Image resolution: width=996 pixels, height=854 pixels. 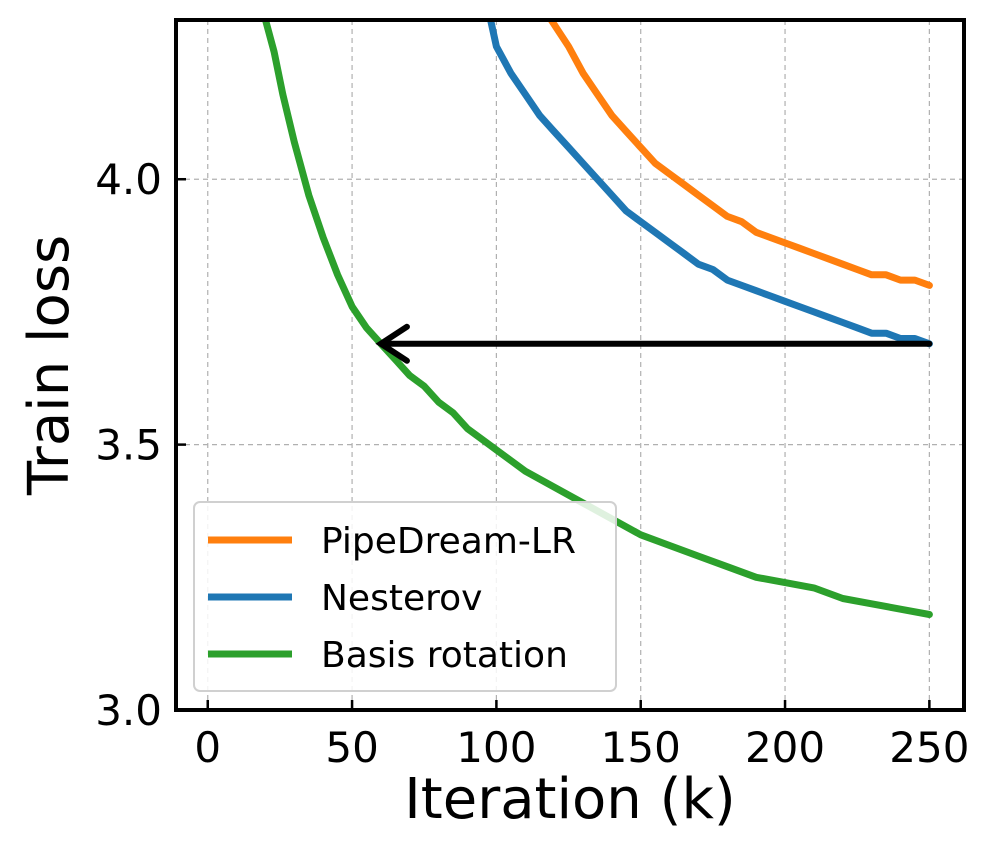 I want to click on y-tick-label: 3.5, so click(x=128, y=445).